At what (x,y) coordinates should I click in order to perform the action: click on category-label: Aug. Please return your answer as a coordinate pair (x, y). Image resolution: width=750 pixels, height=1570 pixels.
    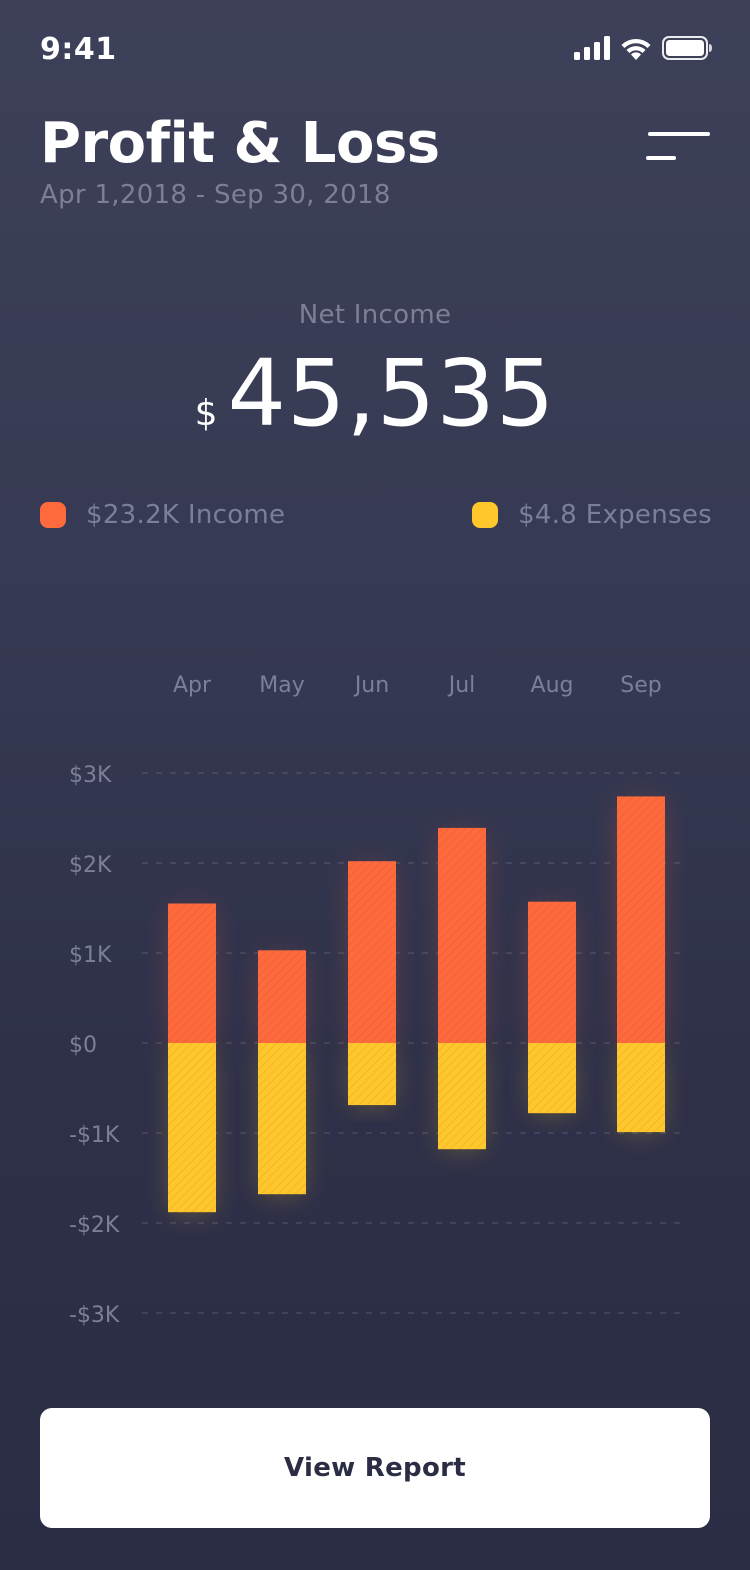
    Looking at the image, I should click on (552, 685).